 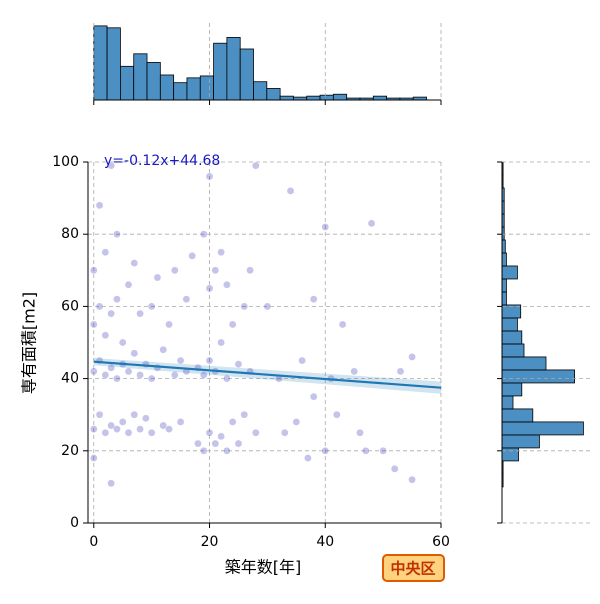 I want to click on annotation: y=-0.12x+44.68, so click(x=162, y=161).